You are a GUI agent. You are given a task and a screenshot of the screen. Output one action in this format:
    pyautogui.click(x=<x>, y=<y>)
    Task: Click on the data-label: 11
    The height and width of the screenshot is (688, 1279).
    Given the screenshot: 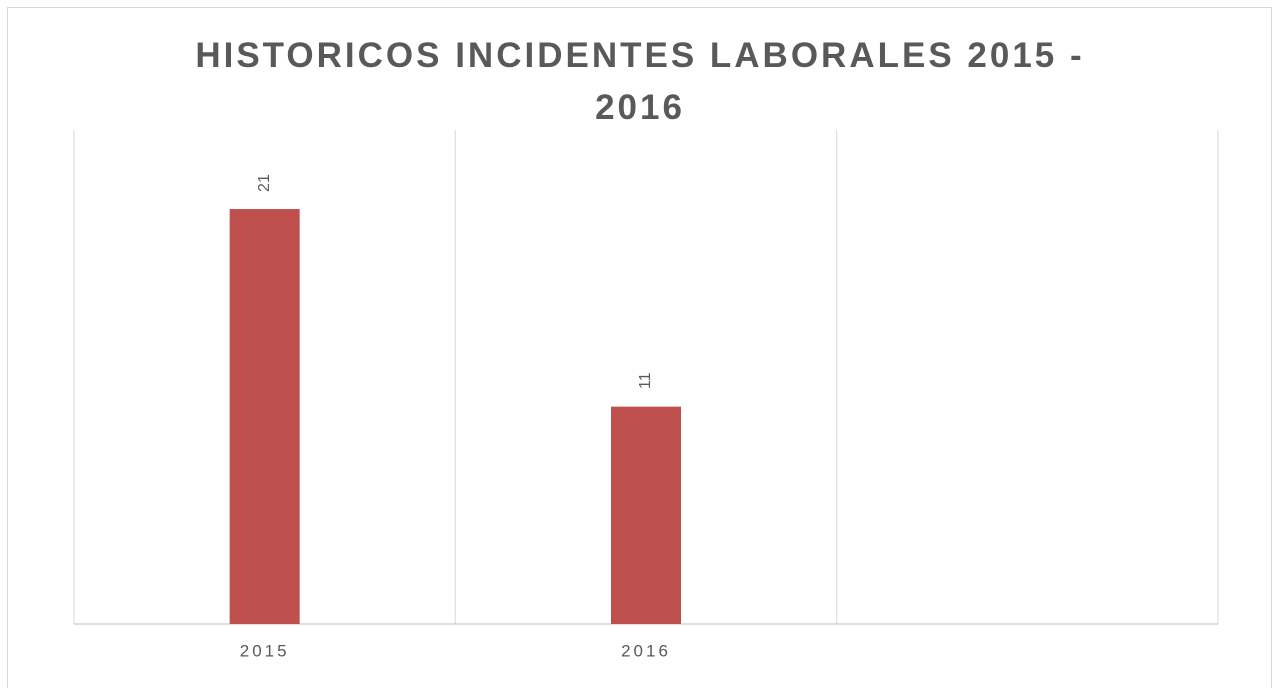 What is the action you would take?
    pyautogui.click(x=645, y=380)
    